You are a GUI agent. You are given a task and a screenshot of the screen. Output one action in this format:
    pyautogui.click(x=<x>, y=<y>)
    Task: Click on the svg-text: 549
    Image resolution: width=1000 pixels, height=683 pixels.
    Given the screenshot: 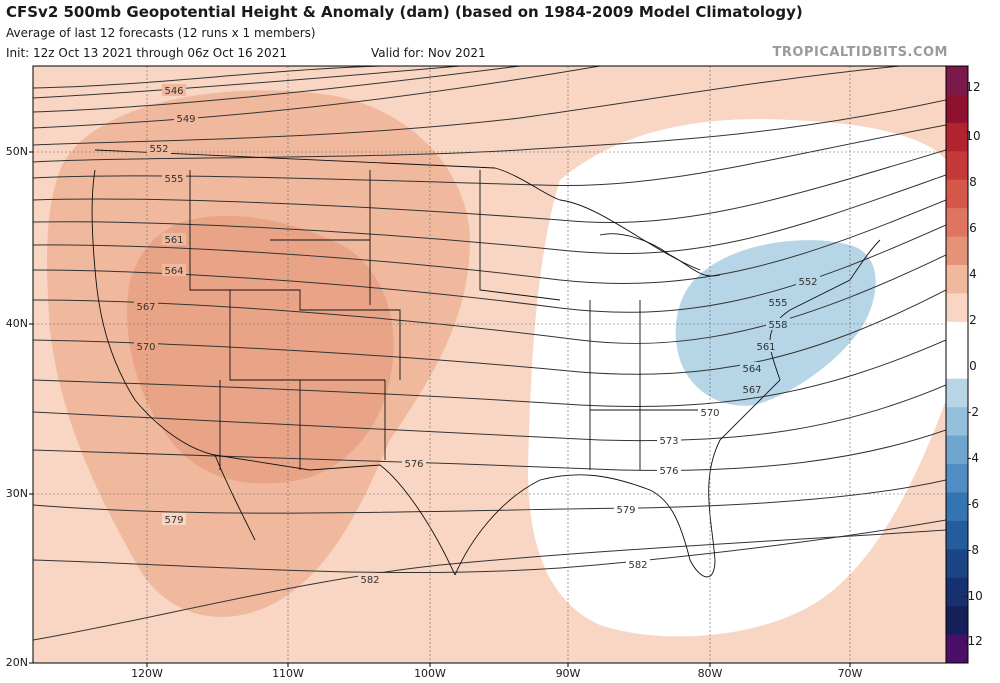 What is the action you would take?
    pyautogui.click(x=185, y=119)
    